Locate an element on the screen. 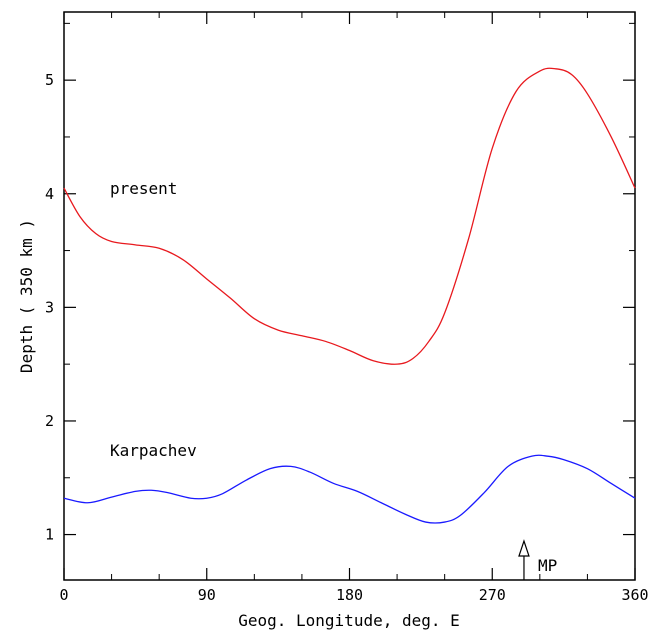 The height and width of the screenshot is (636, 666). annotation-karpachev: Karpachev is located at coordinates (153, 450).